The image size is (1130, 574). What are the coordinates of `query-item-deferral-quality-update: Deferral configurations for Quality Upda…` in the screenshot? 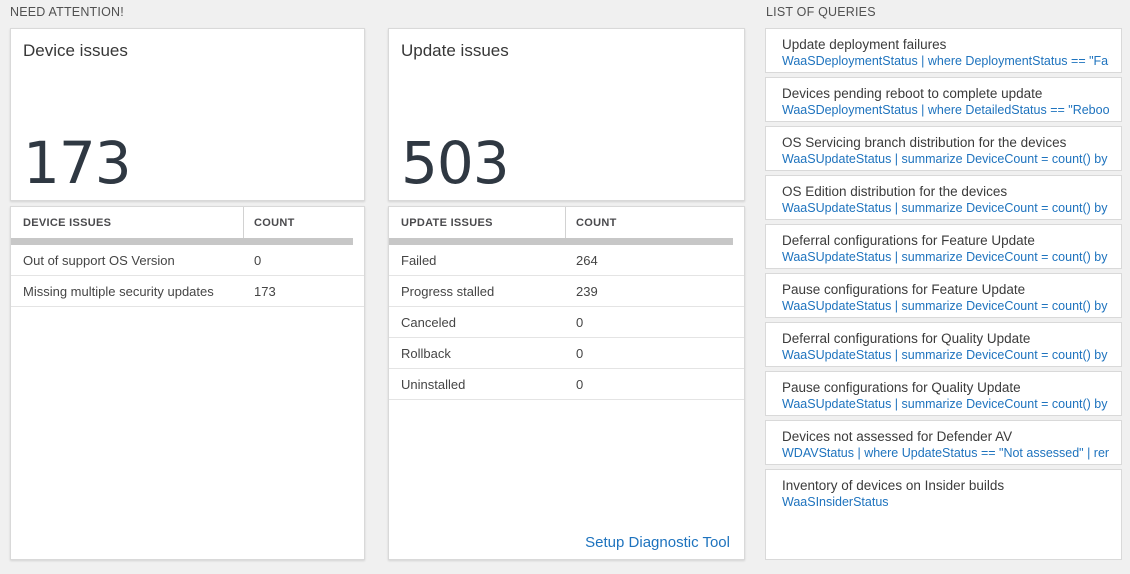 It's located at (943, 344).